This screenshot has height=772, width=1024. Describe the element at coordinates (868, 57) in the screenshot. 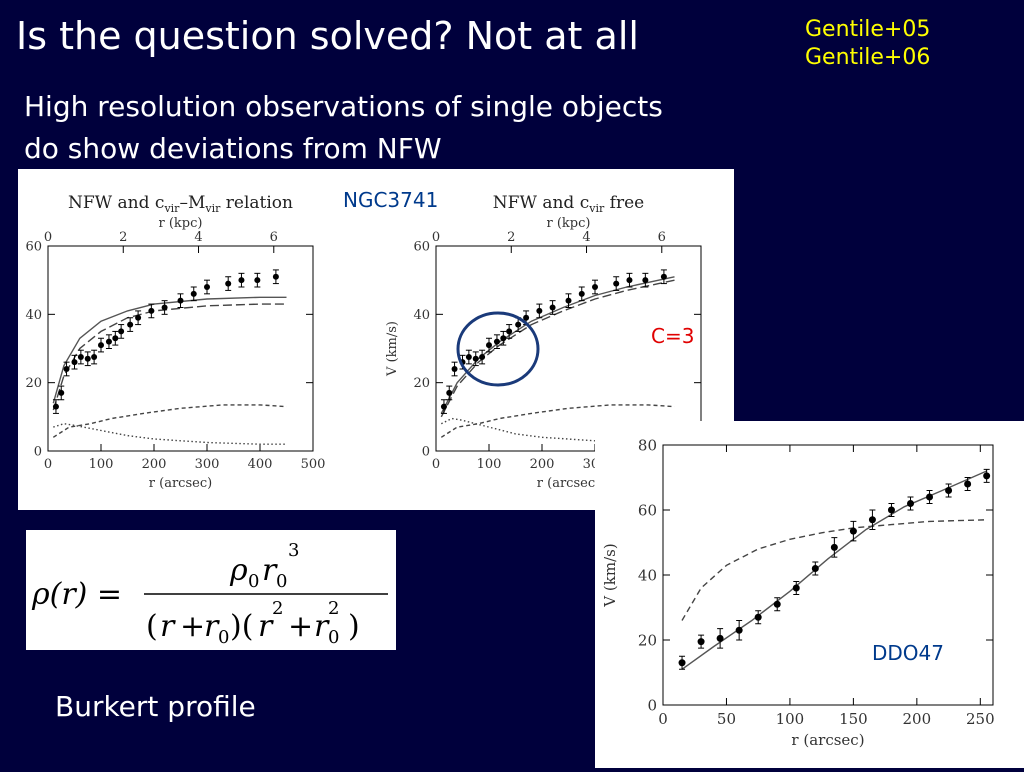

I see `reference-2: Gentile+06` at that location.